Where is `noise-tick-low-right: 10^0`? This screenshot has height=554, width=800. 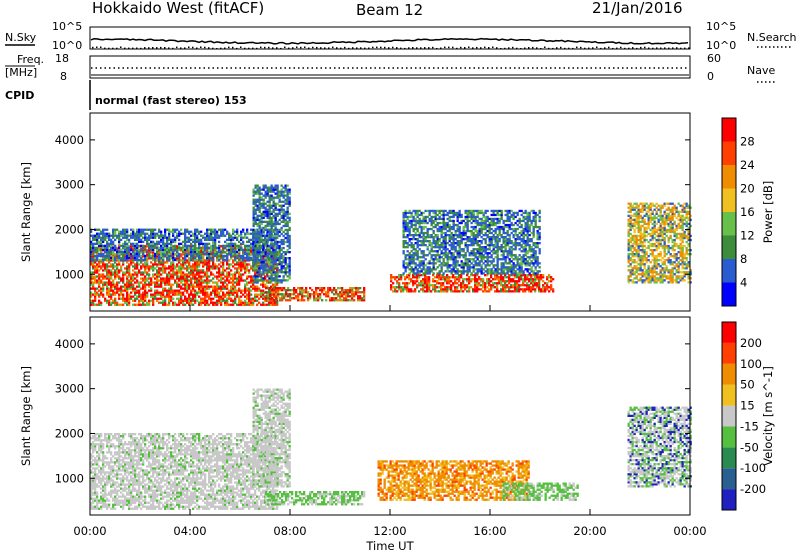 noise-tick-low-right: 10^0 is located at coordinates (721, 45).